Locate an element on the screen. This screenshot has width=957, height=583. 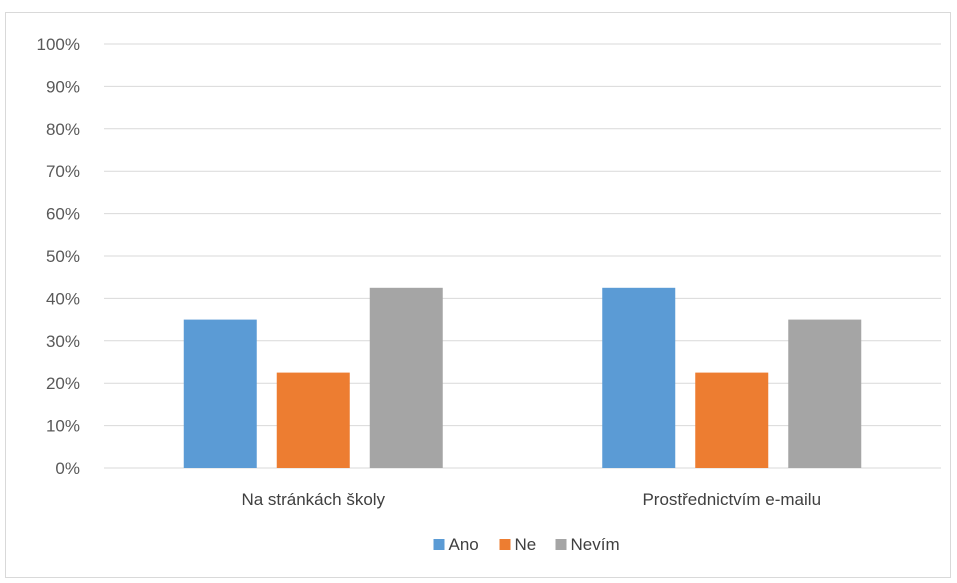
legend: Ano Ne Nevím is located at coordinates (526, 544).